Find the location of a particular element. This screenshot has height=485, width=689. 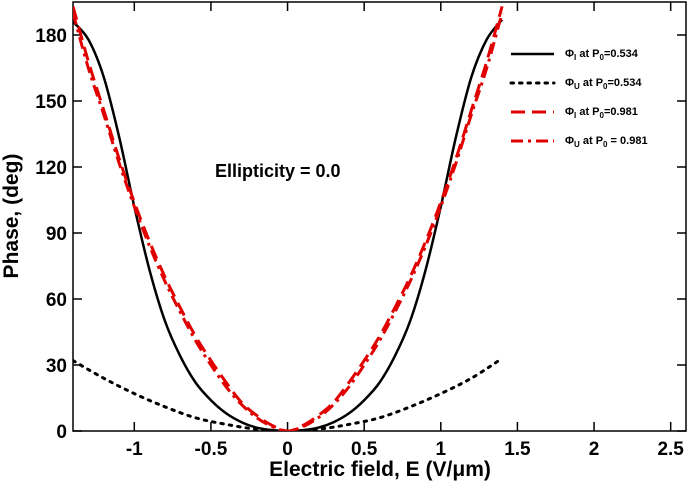

y-tick-label: 120 is located at coordinates (51, 168).